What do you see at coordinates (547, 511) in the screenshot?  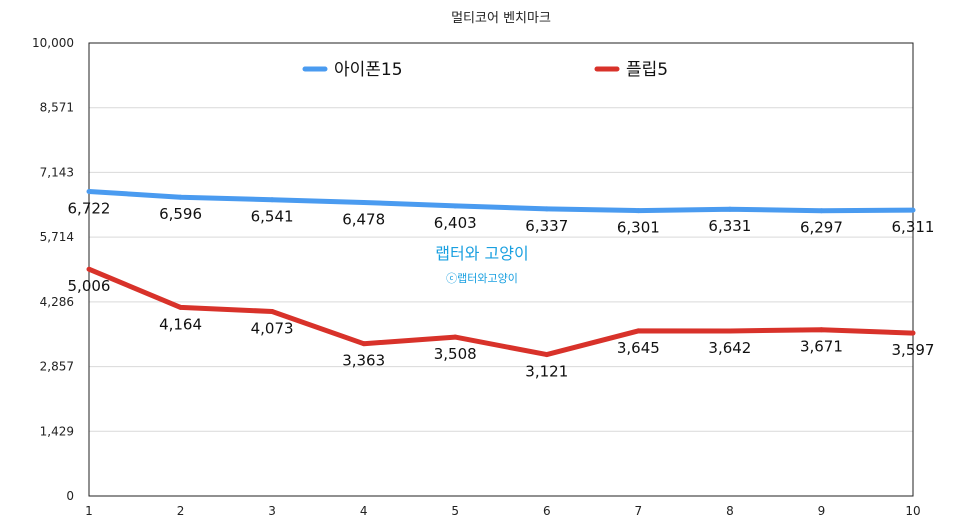 I see `x-tick-label: 6` at bounding box center [547, 511].